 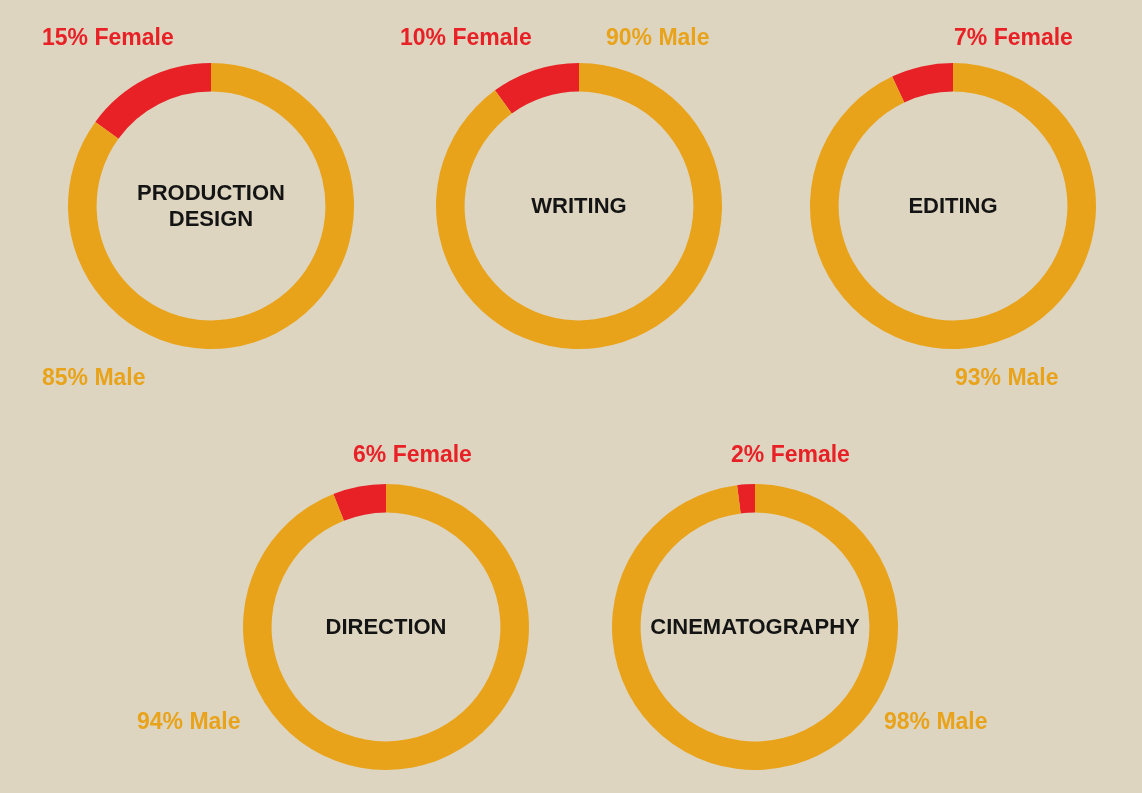 What do you see at coordinates (755, 626) in the screenshot?
I see `text: CINEMATOGRAPHY` at bounding box center [755, 626].